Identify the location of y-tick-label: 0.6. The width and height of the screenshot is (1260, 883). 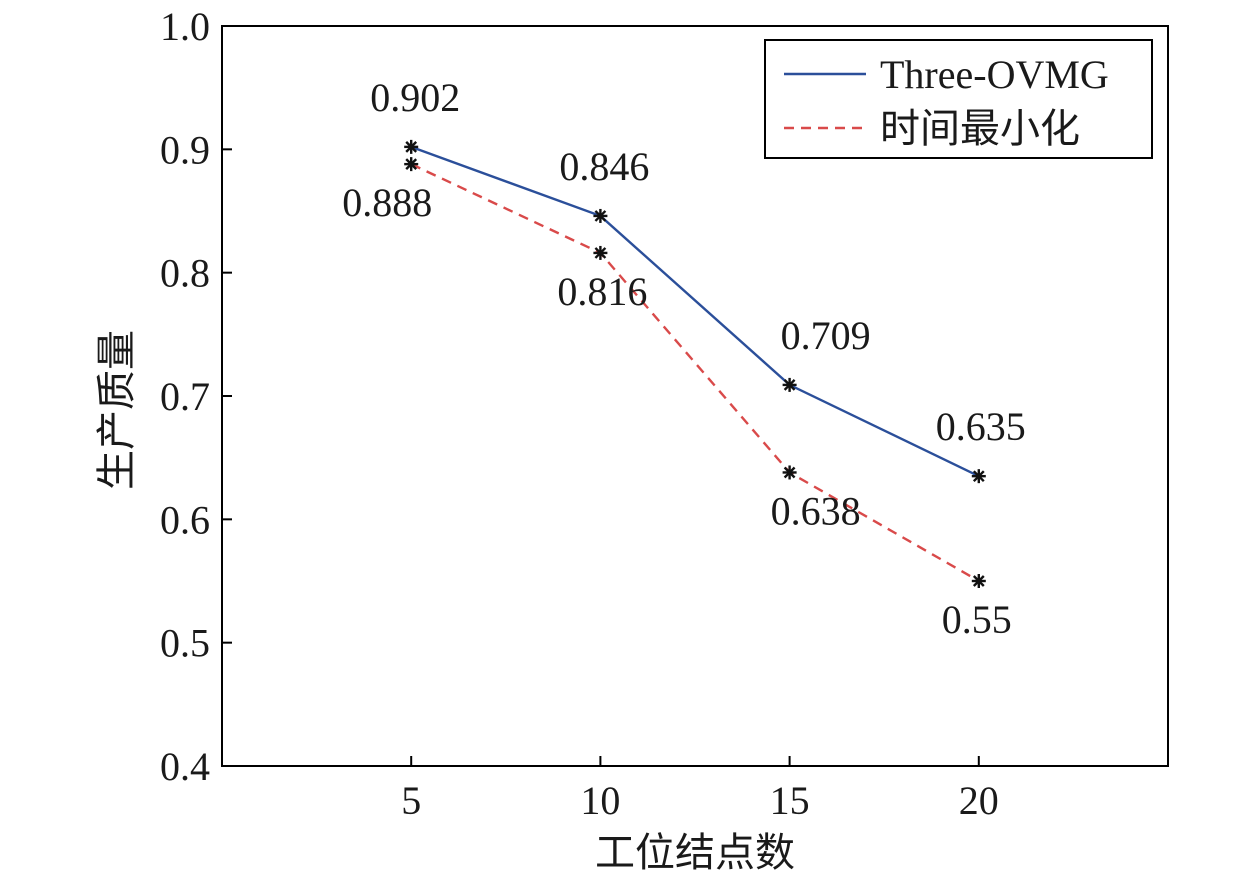
(185, 519).